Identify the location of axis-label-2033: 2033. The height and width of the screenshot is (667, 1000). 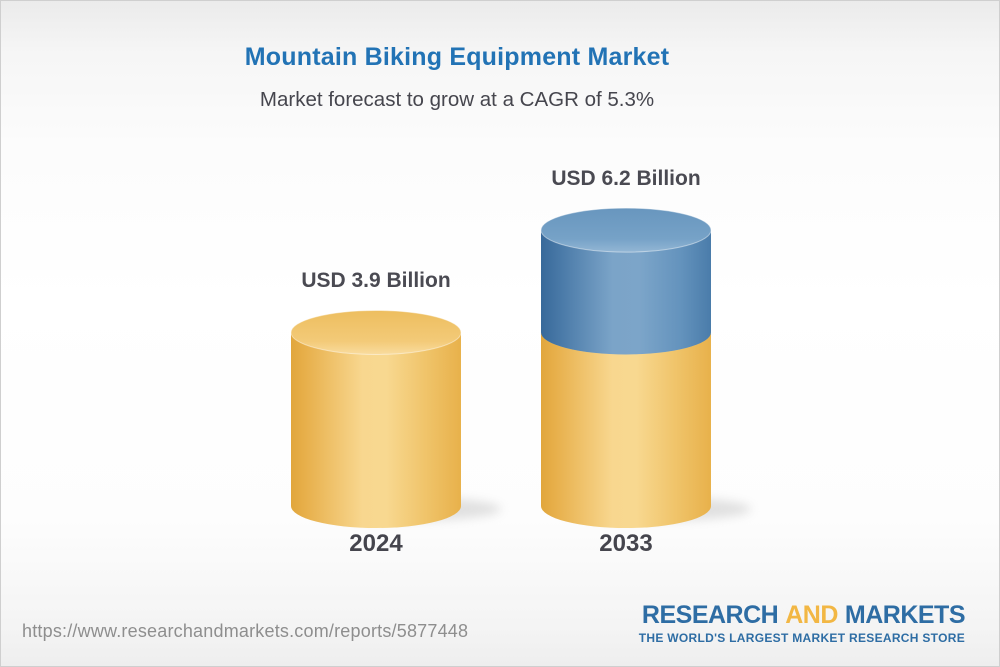
(626, 543).